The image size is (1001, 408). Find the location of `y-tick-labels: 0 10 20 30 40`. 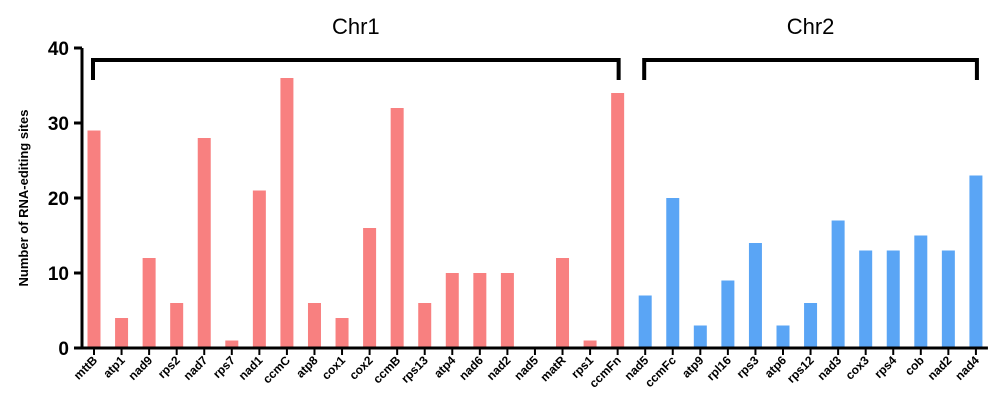

y-tick-labels: 0 10 20 30 40 is located at coordinates (58, 199).